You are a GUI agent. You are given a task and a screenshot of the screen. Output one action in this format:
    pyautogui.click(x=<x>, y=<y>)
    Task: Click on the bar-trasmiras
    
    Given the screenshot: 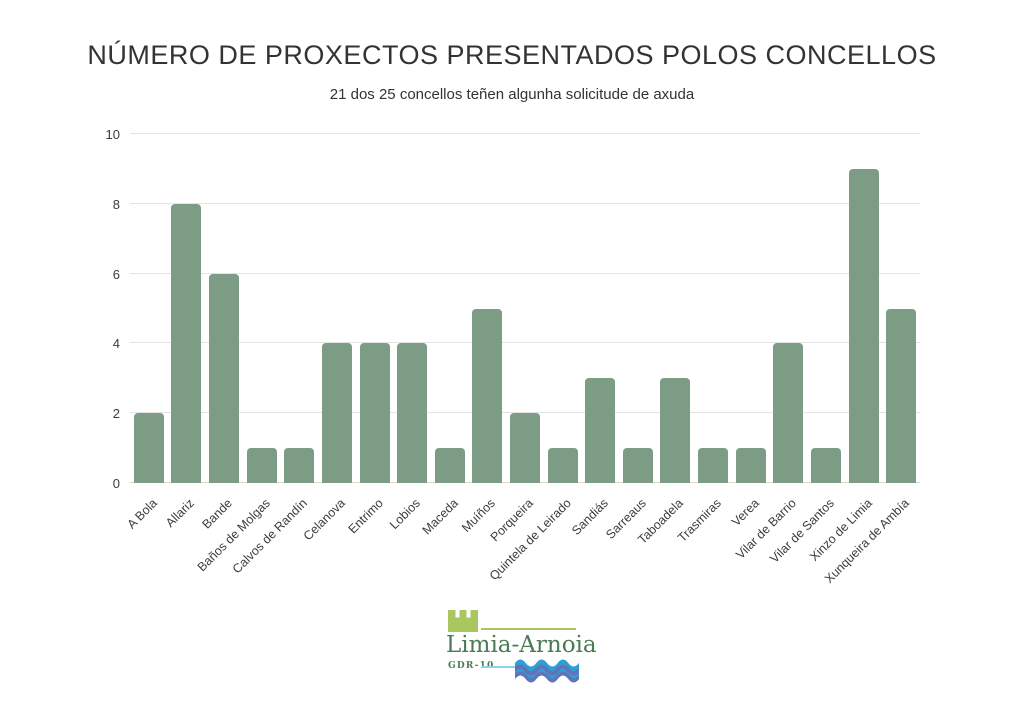 What is the action you would take?
    pyautogui.click(x=713, y=465)
    